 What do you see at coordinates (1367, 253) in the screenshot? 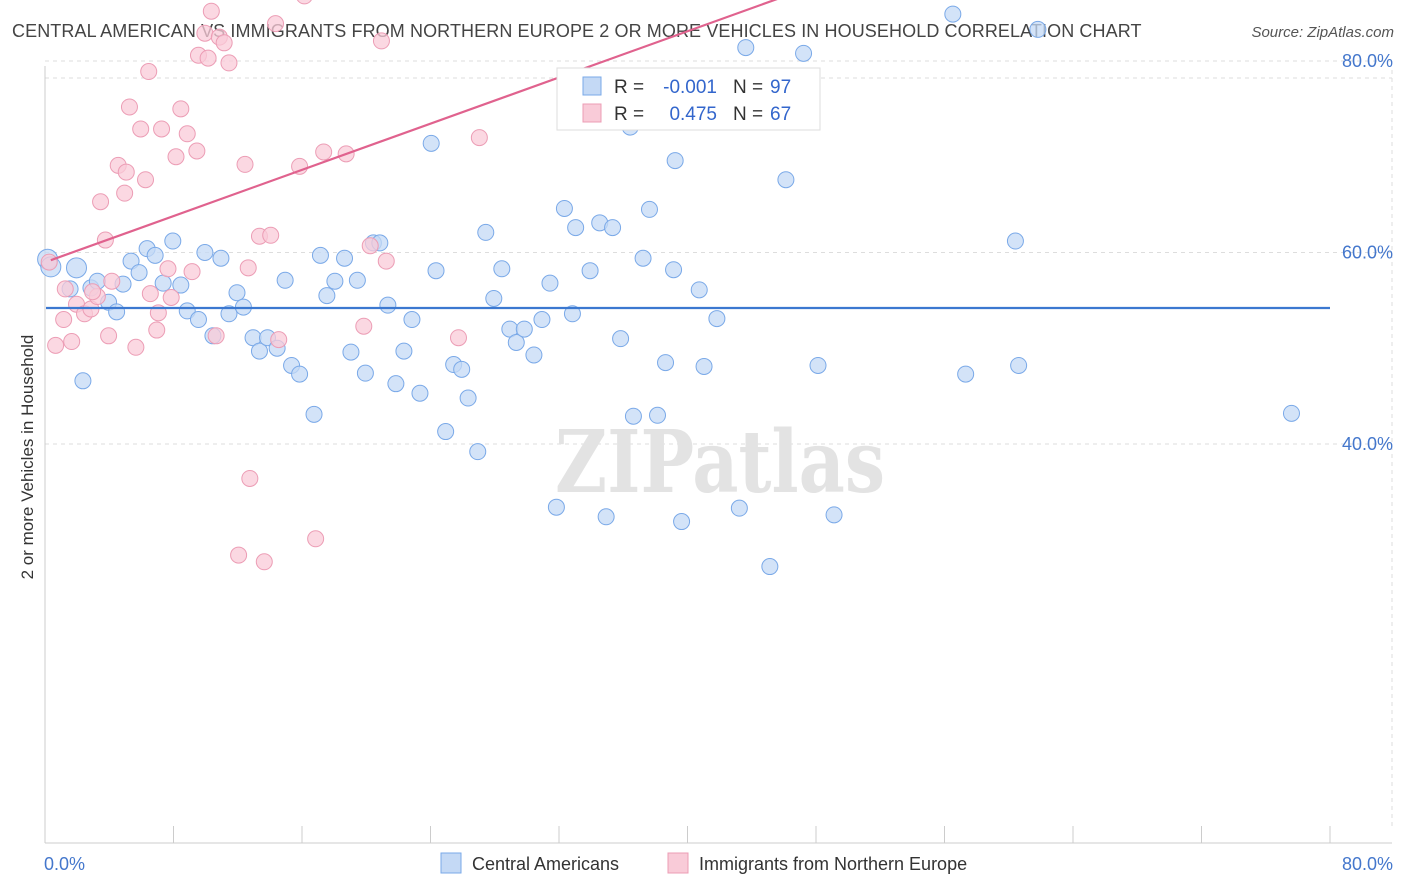
I see `y-tick-label: 60.0%` at bounding box center [1367, 253].